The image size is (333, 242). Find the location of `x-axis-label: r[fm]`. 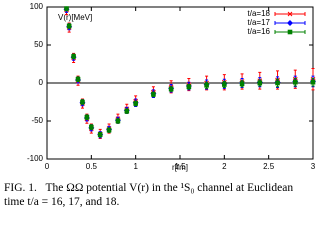

x-axis-label: r[fm] is located at coordinates (180, 167).